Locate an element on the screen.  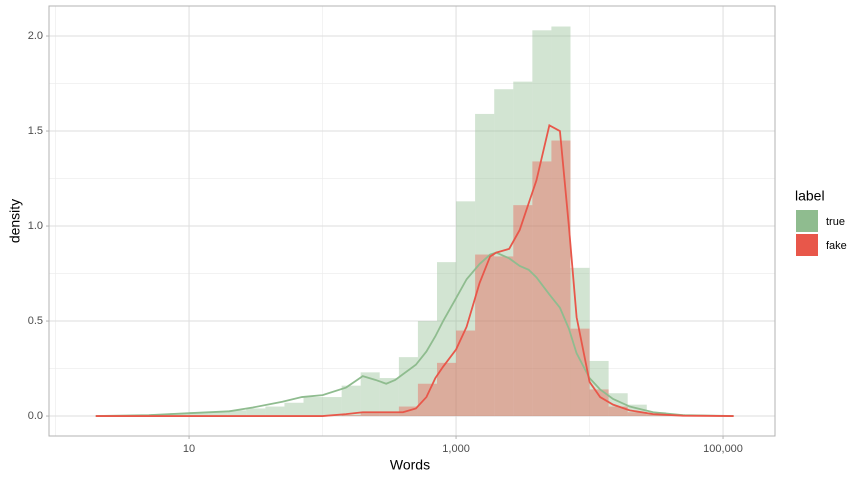
y-tick-label: 0.0 is located at coordinates (35, 416).